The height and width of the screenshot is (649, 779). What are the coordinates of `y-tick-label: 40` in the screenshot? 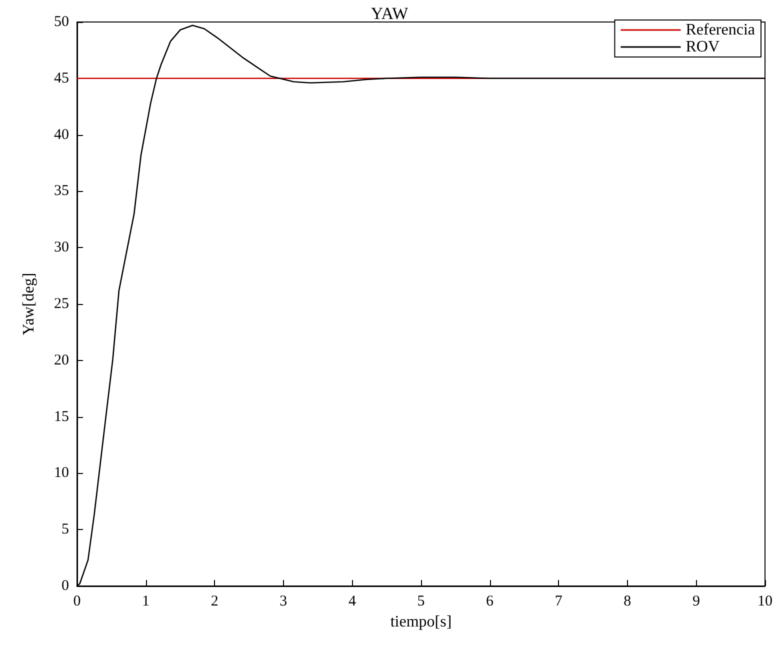 It's located at (61, 134).